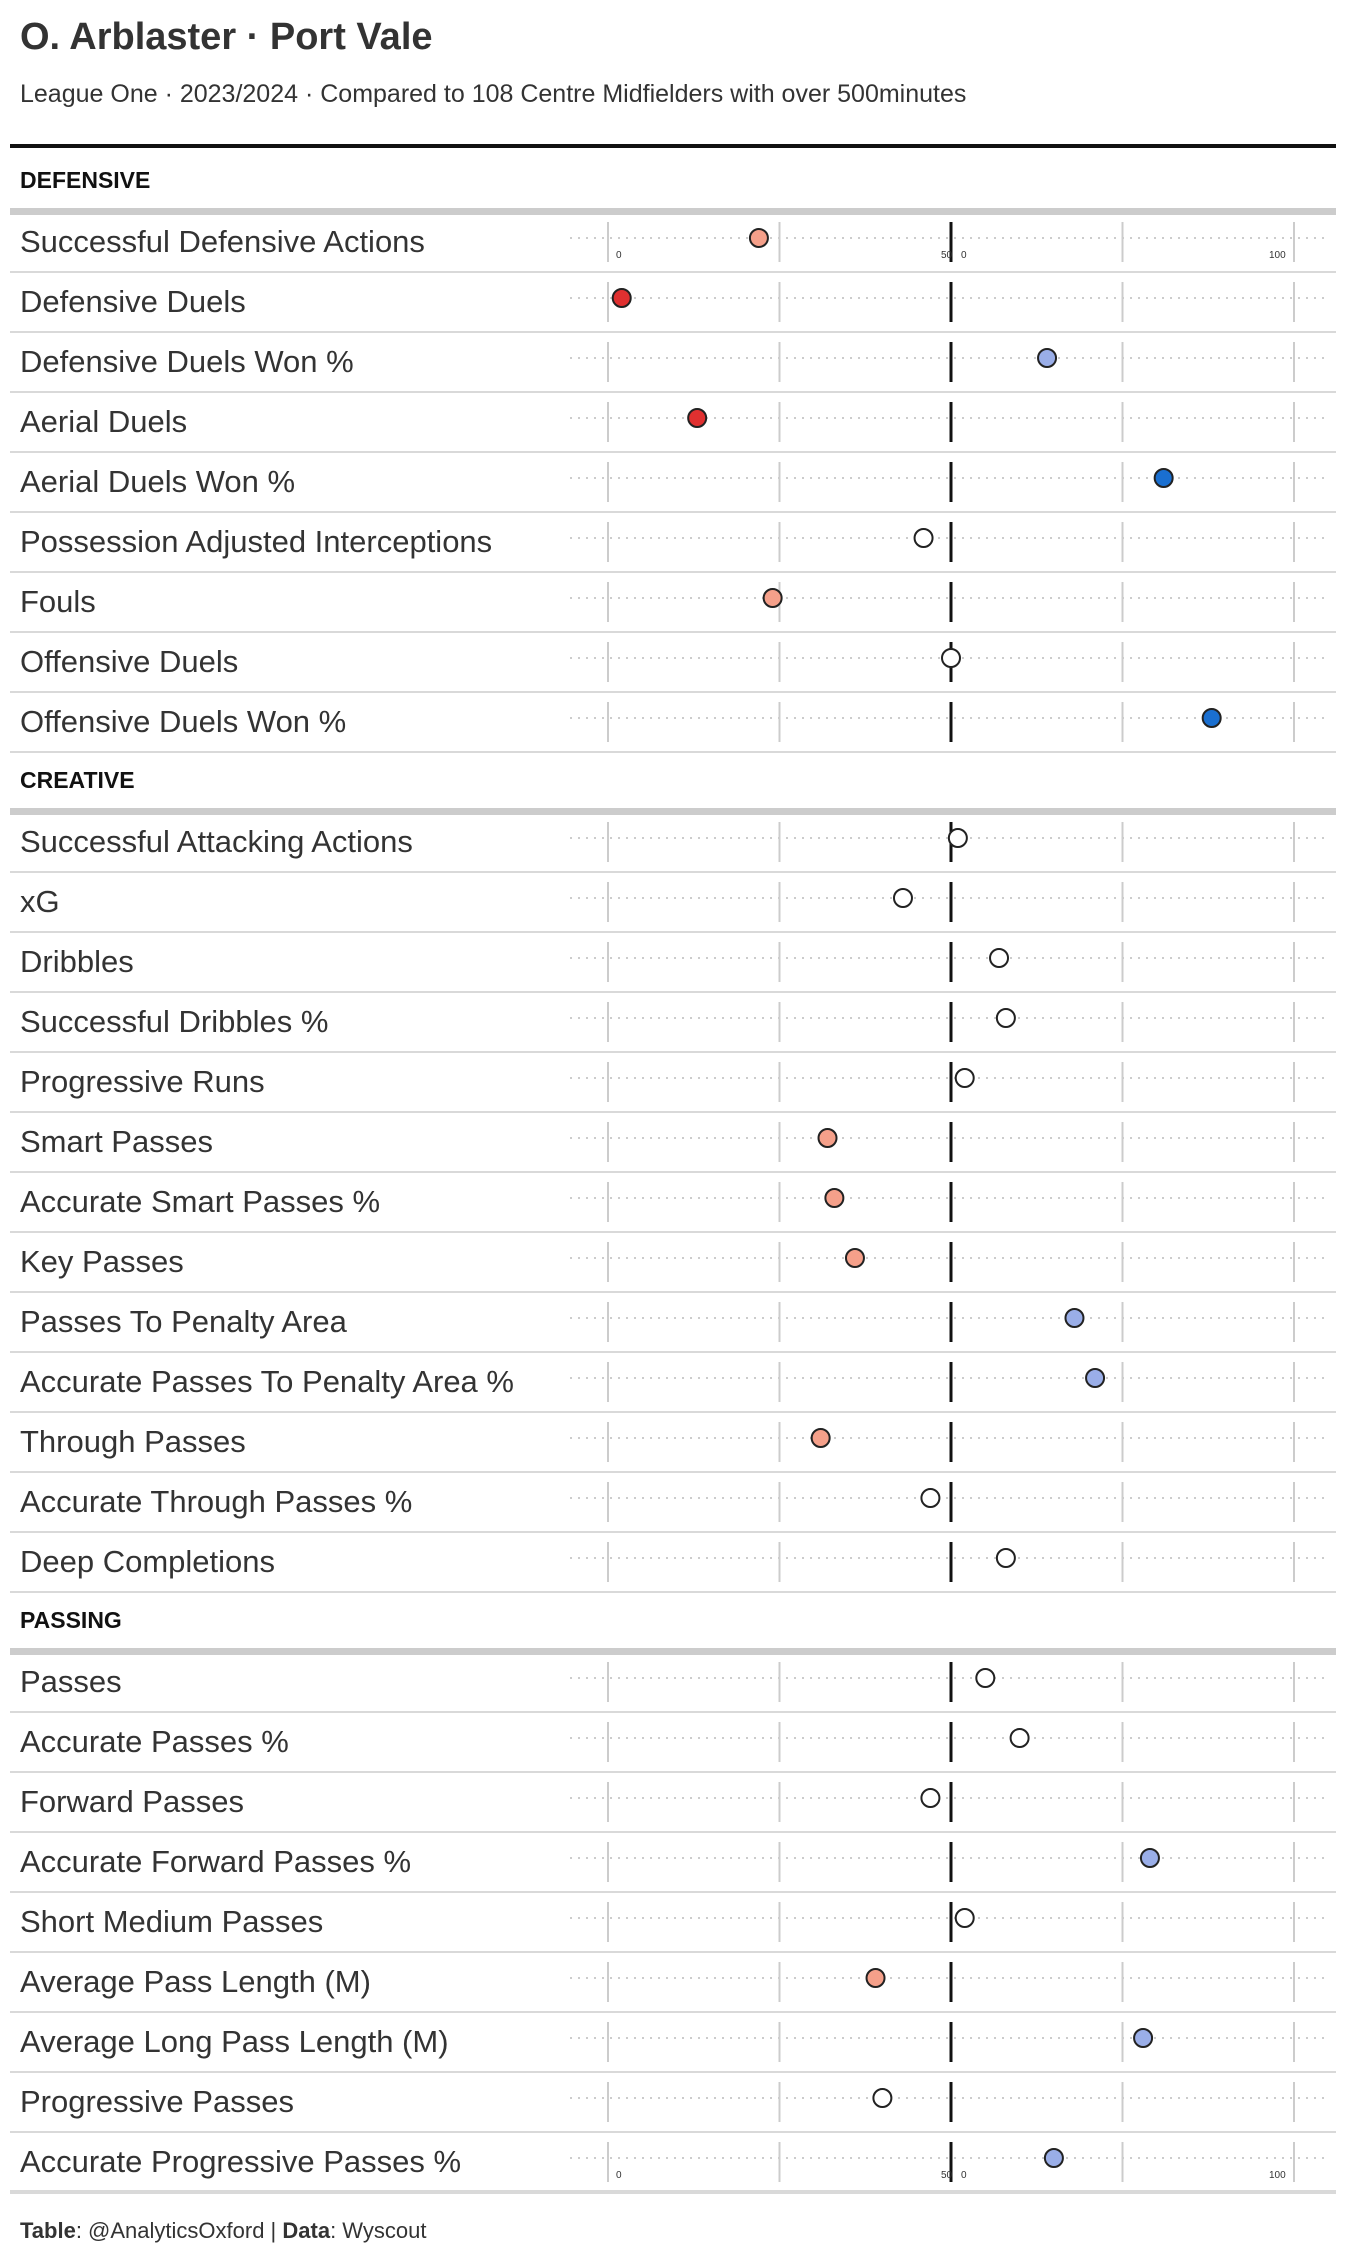 The image size is (1346, 2264). I want to click on metric-label: Deep Completions, so click(147, 1561).